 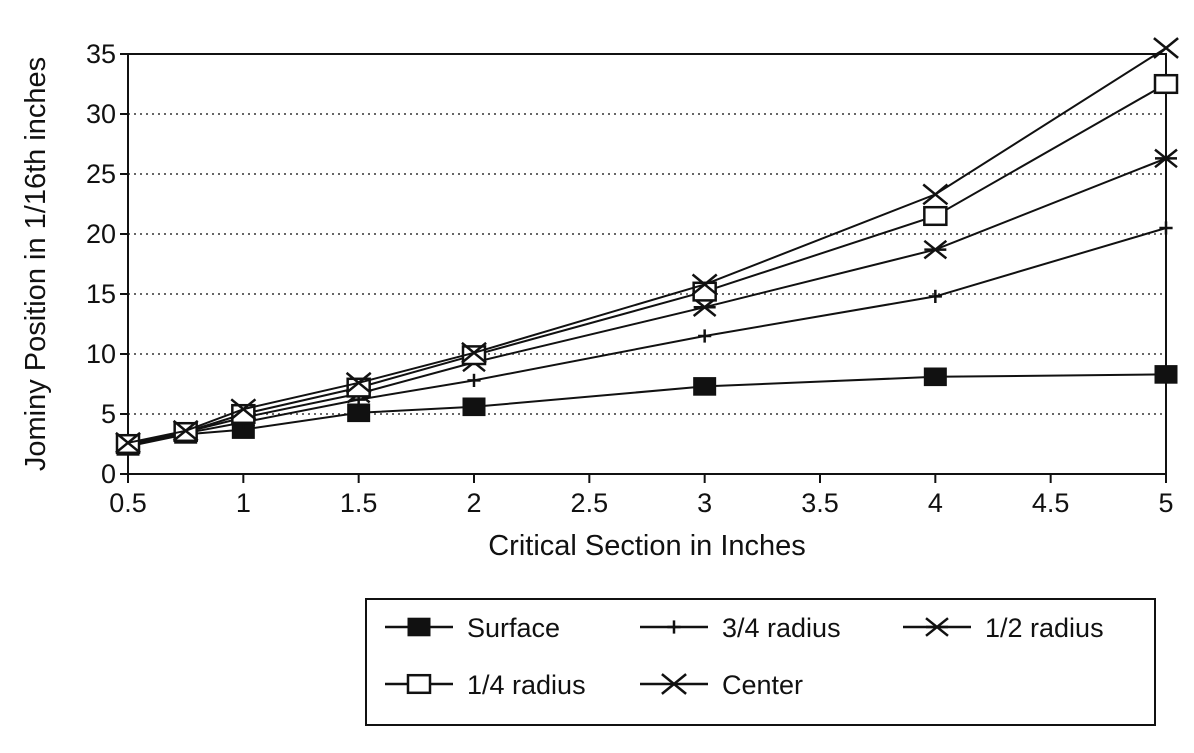 What do you see at coordinates (101, 174) in the screenshot?
I see `y-tick-label: 25` at bounding box center [101, 174].